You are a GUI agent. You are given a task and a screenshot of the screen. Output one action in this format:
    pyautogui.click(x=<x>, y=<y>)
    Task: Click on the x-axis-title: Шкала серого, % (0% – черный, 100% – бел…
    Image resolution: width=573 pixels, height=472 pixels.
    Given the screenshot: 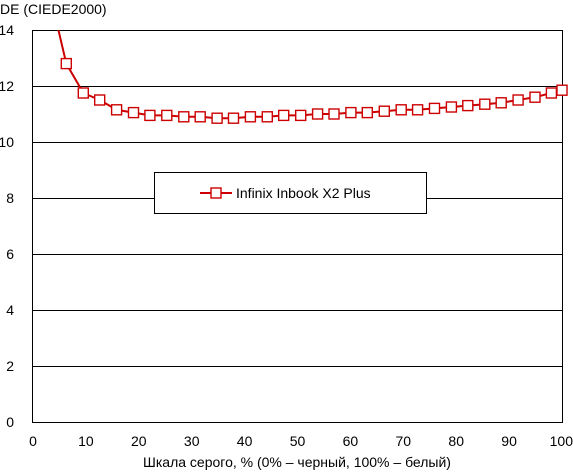 What is the action you would take?
    pyautogui.click(x=297, y=462)
    